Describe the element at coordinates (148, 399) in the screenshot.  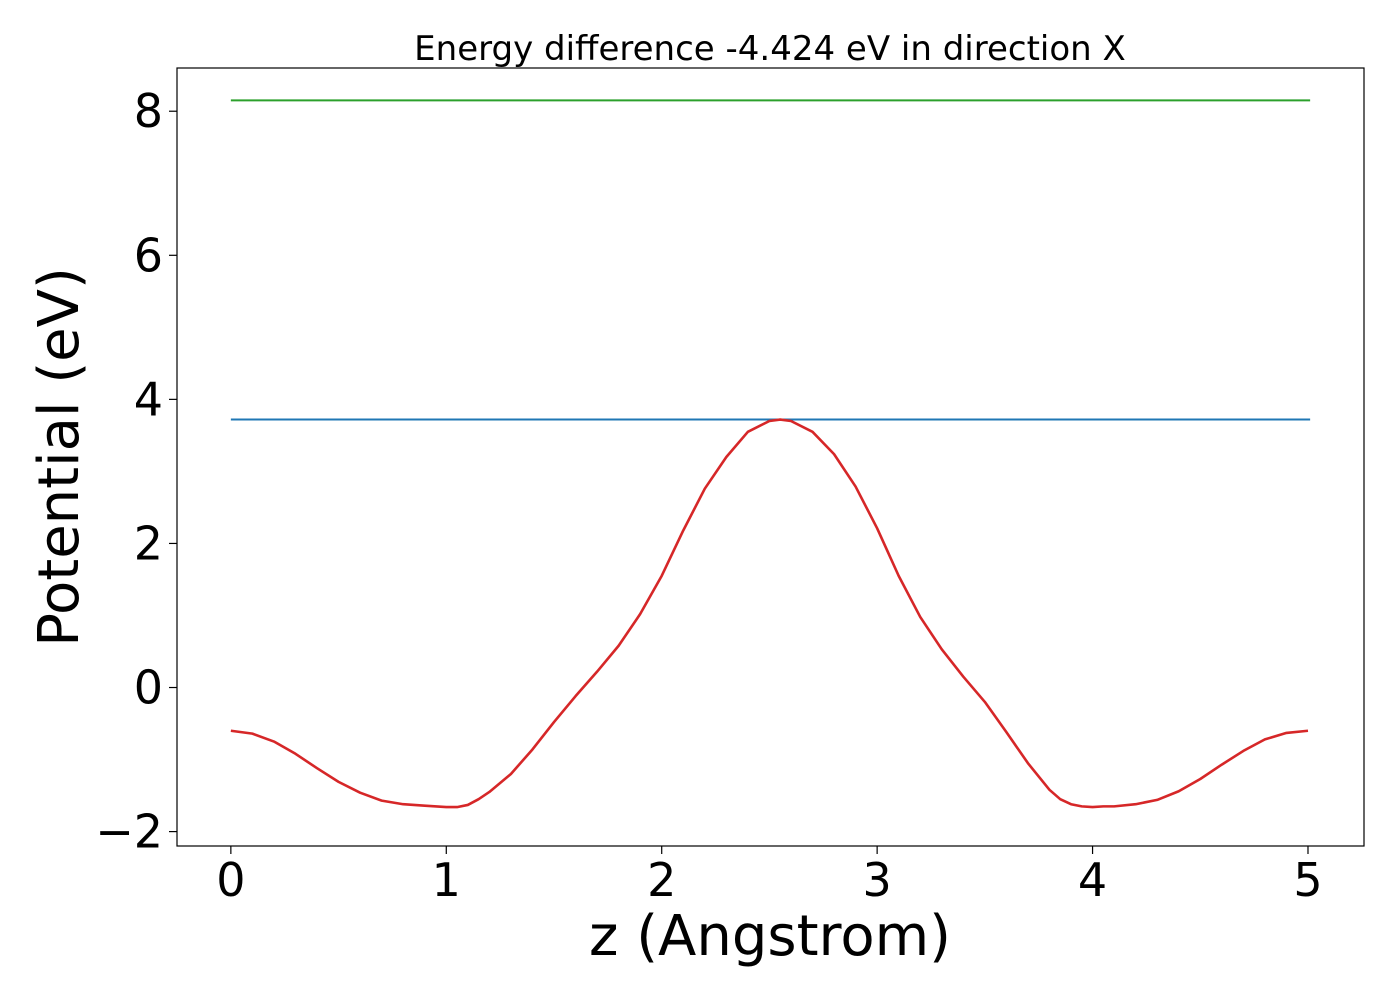
I see `y-tick-label: 4` at that location.